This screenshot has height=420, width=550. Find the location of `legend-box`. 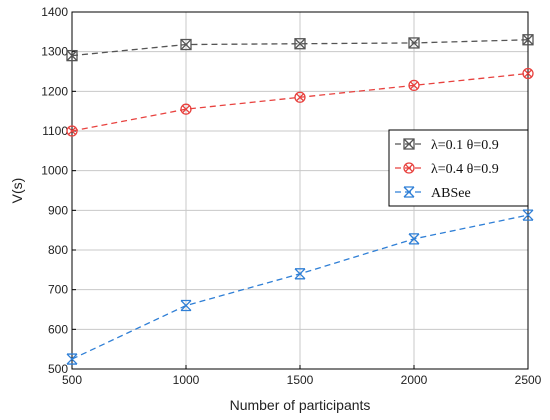

legend-box is located at coordinates (458, 168).